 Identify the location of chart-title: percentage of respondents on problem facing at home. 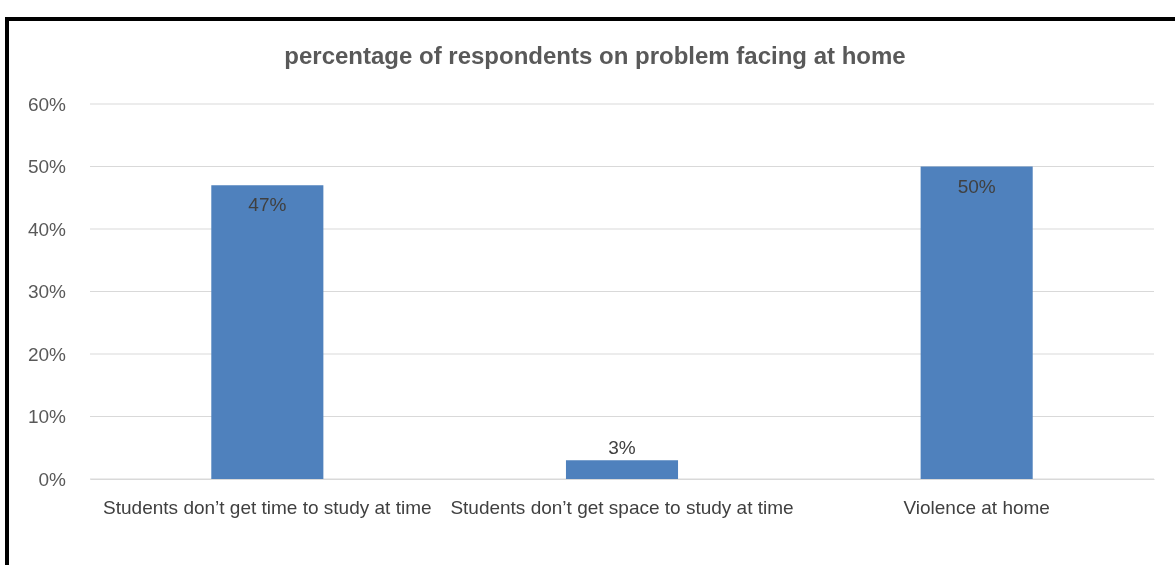
(595, 55).